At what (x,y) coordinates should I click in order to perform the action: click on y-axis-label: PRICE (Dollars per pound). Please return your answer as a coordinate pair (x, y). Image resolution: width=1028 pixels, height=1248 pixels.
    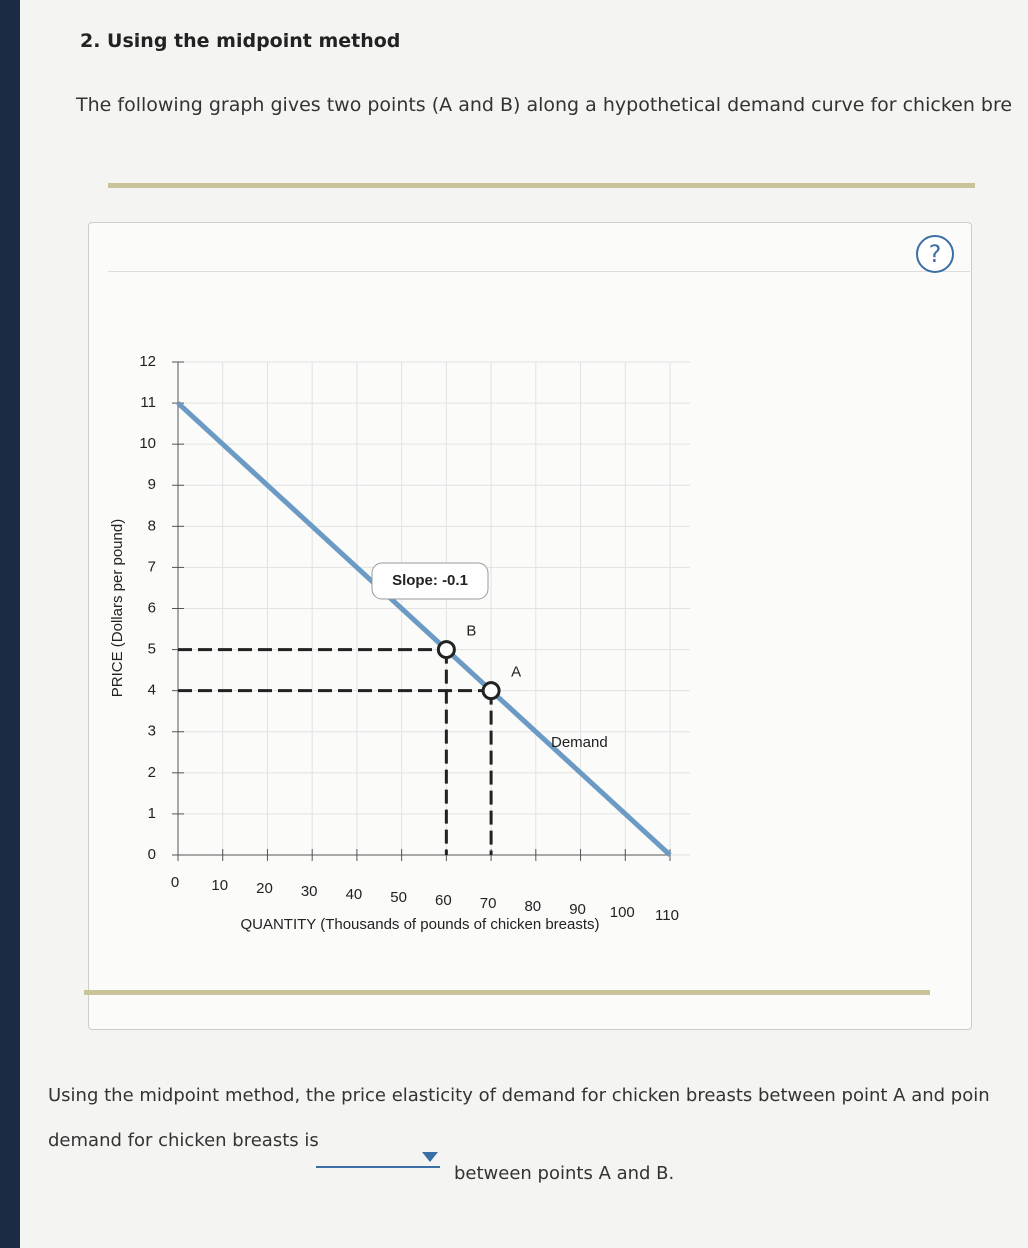
    Looking at the image, I should click on (117, 608).